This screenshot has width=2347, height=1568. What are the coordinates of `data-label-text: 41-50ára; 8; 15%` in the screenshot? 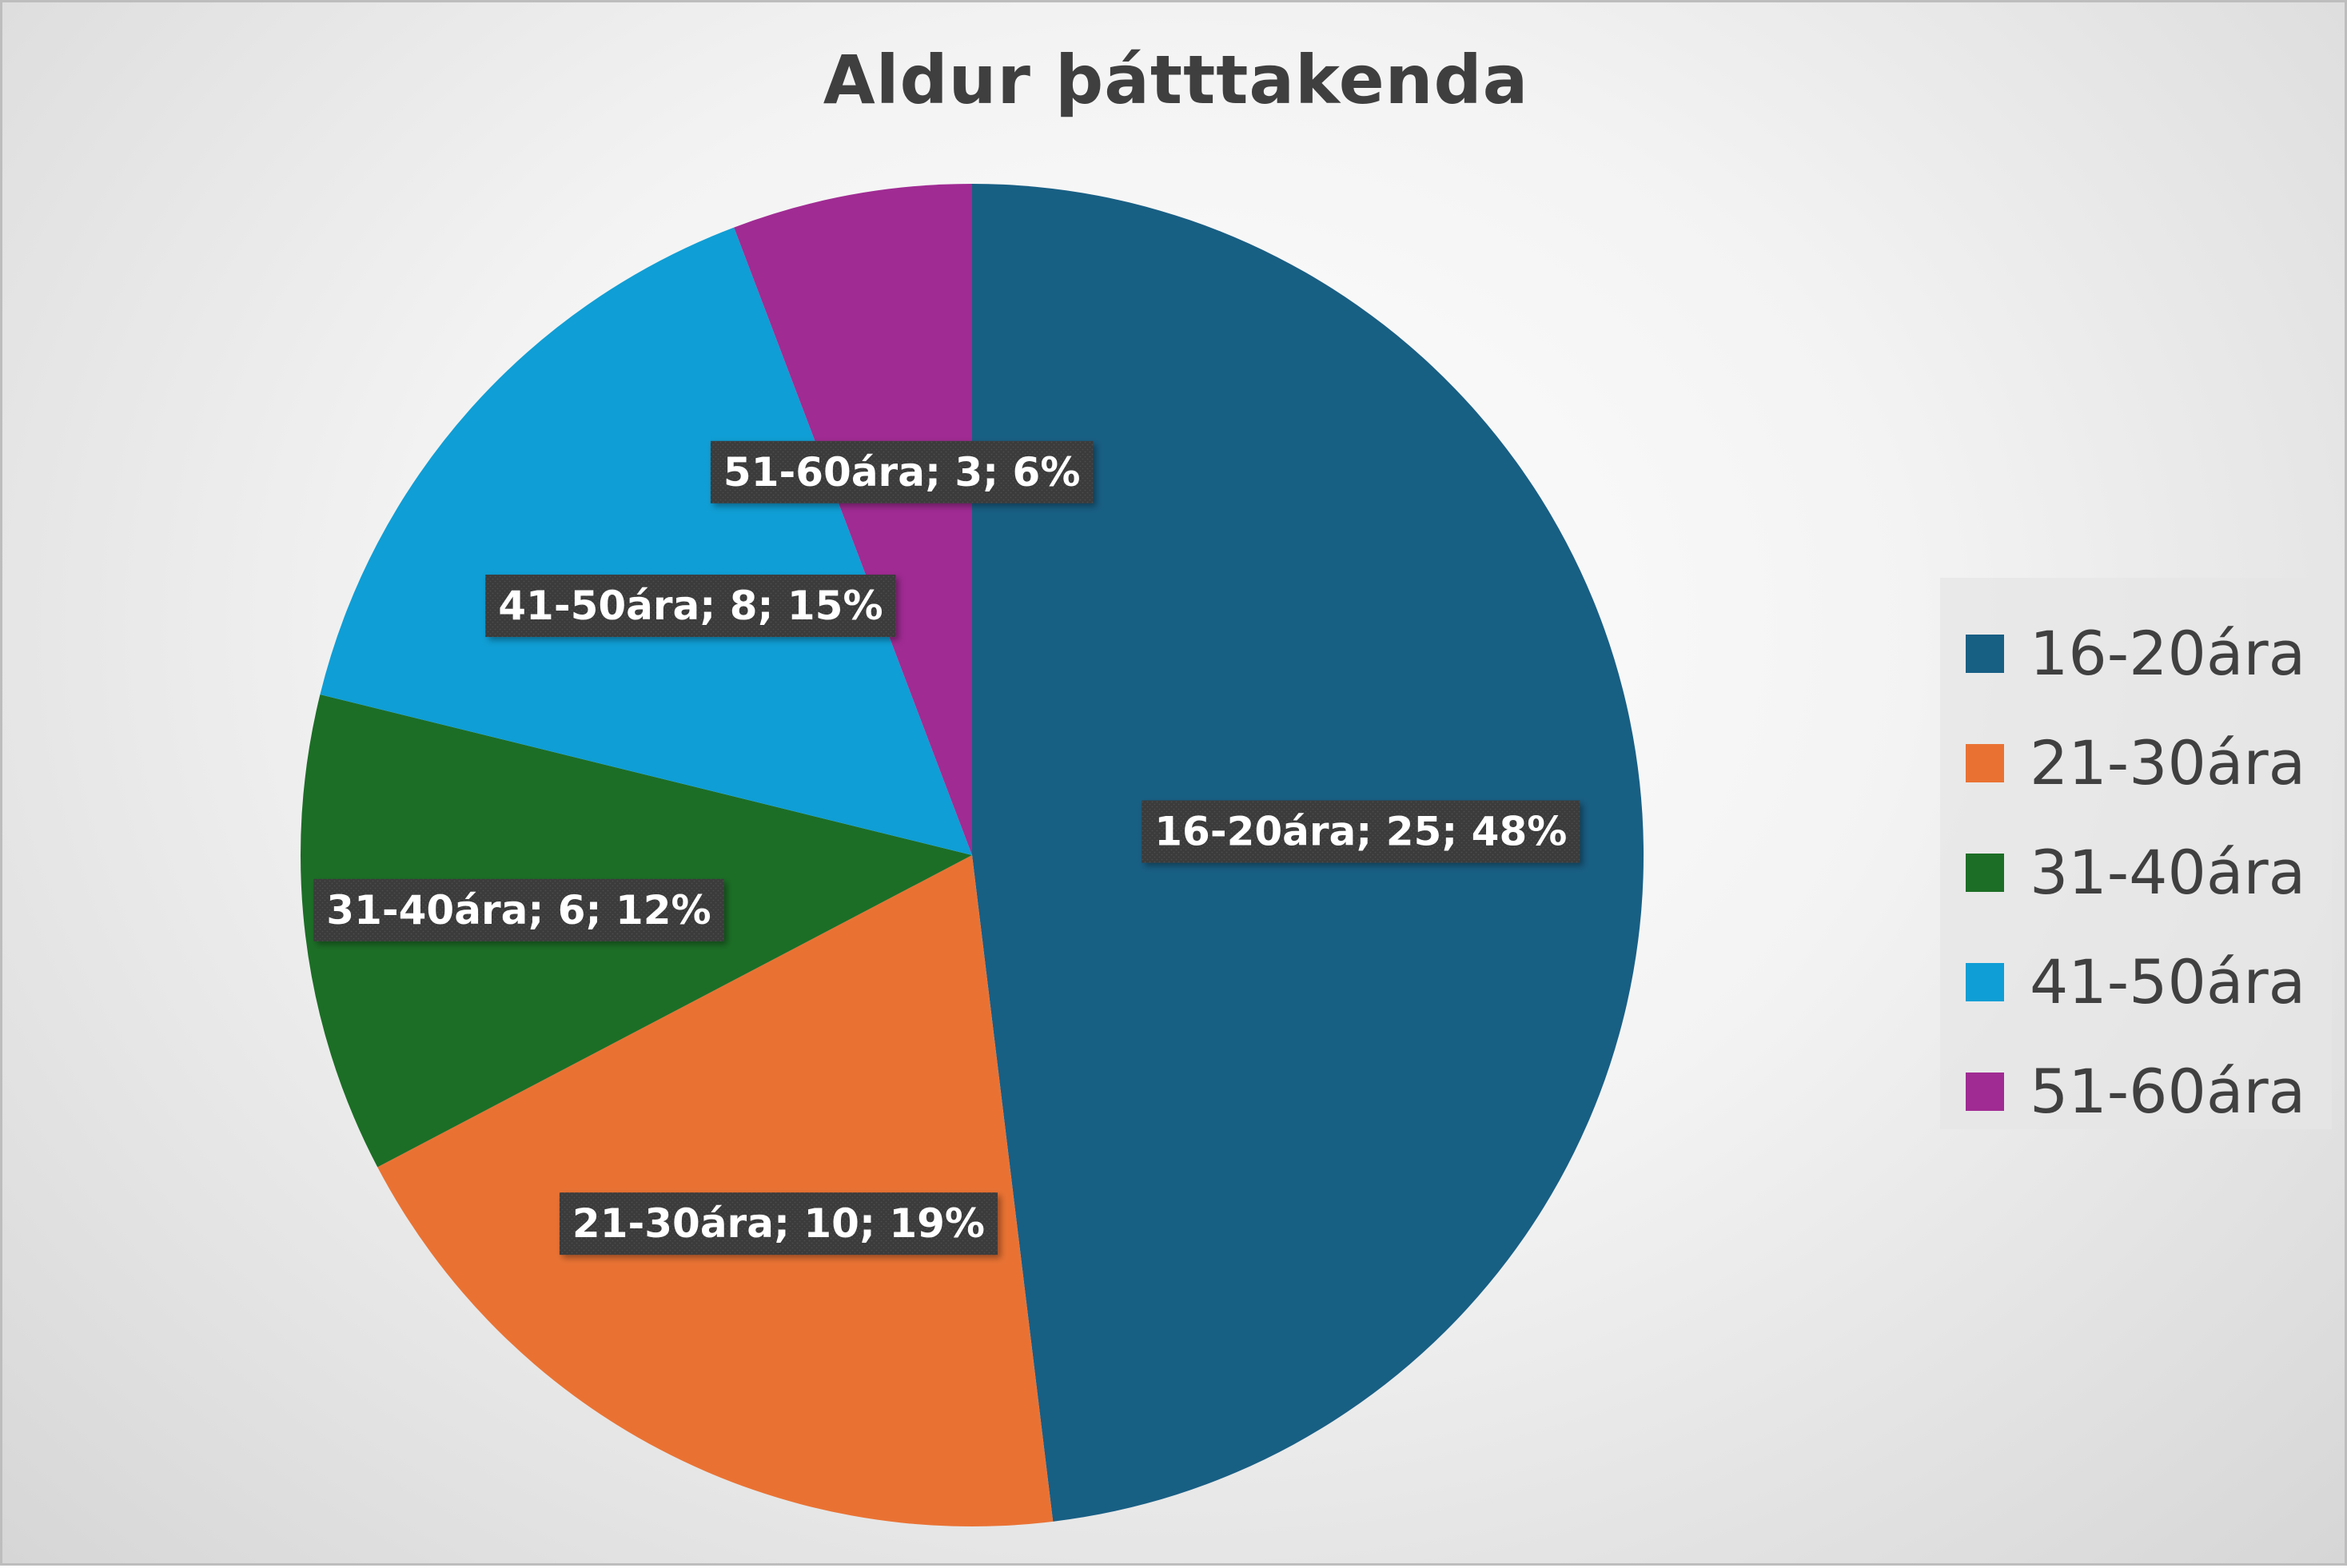 It's located at (691, 606).